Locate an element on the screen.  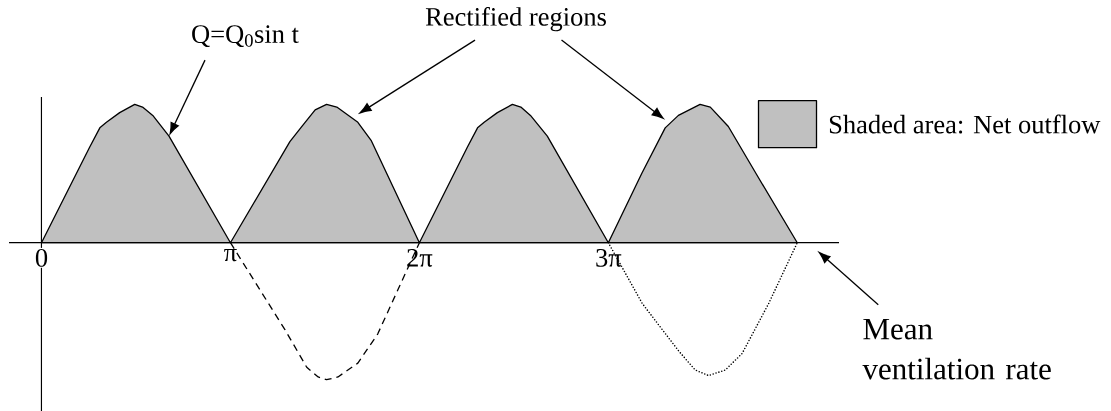
text: Q=Q$_{0}$sin t is located at coordinates (245, 36).